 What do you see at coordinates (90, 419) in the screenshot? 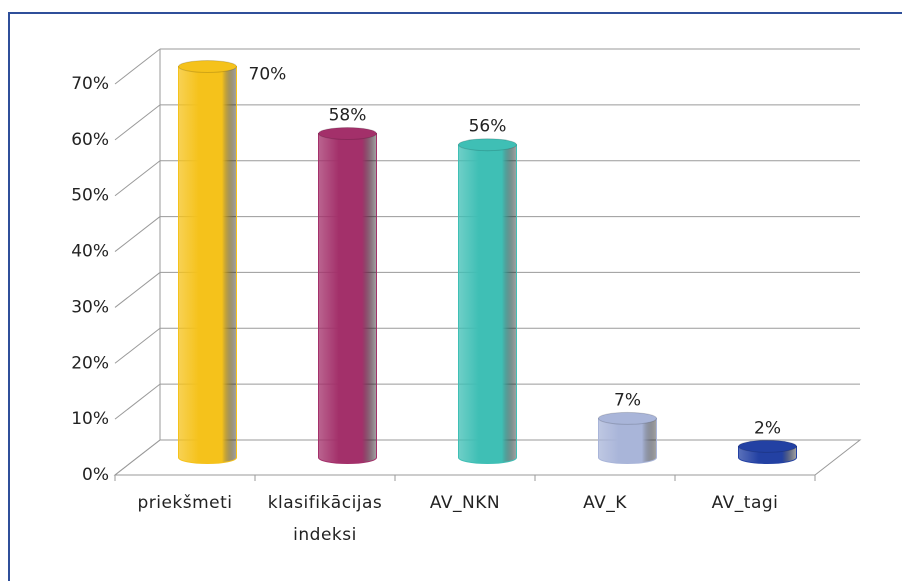
I see `y-tick-label: 10%` at bounding box center [90, 419].